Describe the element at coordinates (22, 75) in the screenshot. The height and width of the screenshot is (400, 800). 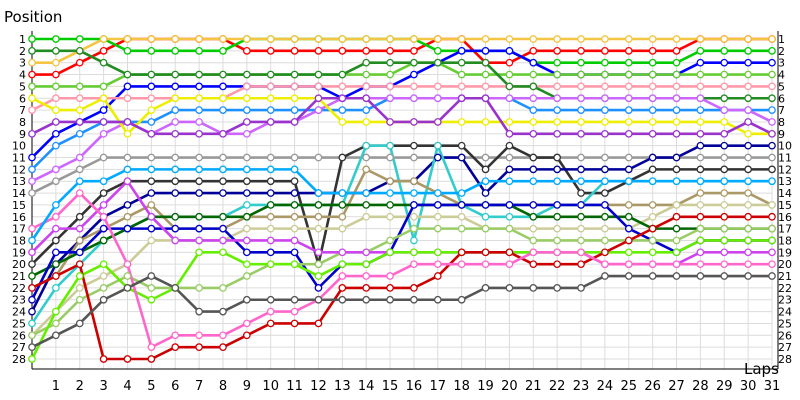
I see `y-tick-label-left: 4` at that location.